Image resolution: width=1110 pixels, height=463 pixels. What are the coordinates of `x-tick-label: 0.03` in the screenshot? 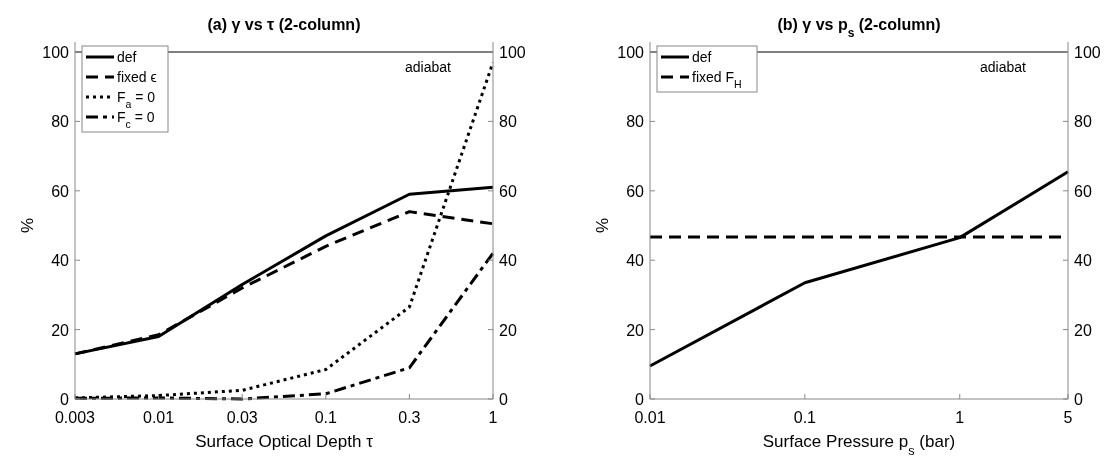 It's located at (242, 417).